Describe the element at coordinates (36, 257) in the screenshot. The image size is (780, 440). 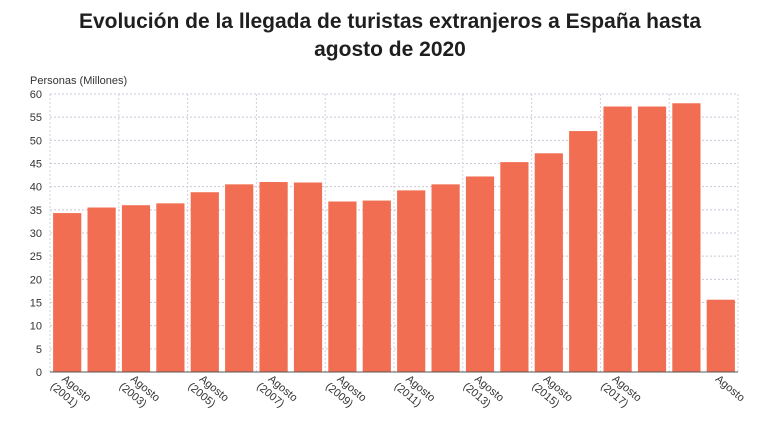
I see `y-tick-label: 25` at that location.